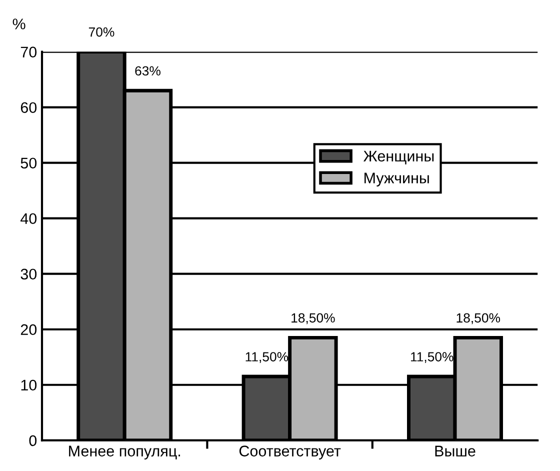  Describe the element at coordinates (28, 330) in the screenshot. I see `y-tick-label: 20` at that location.